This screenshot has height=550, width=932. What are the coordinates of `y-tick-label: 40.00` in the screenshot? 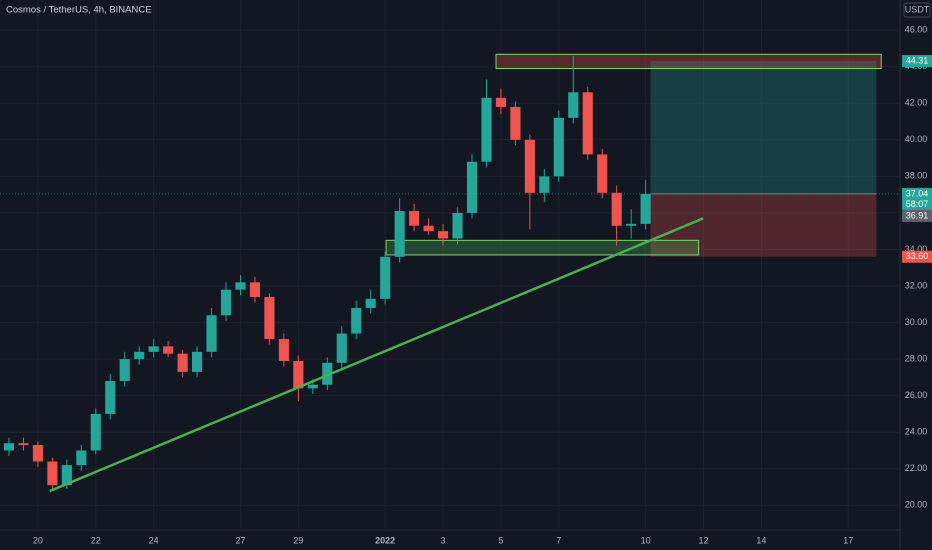 It's located at (916, 139).